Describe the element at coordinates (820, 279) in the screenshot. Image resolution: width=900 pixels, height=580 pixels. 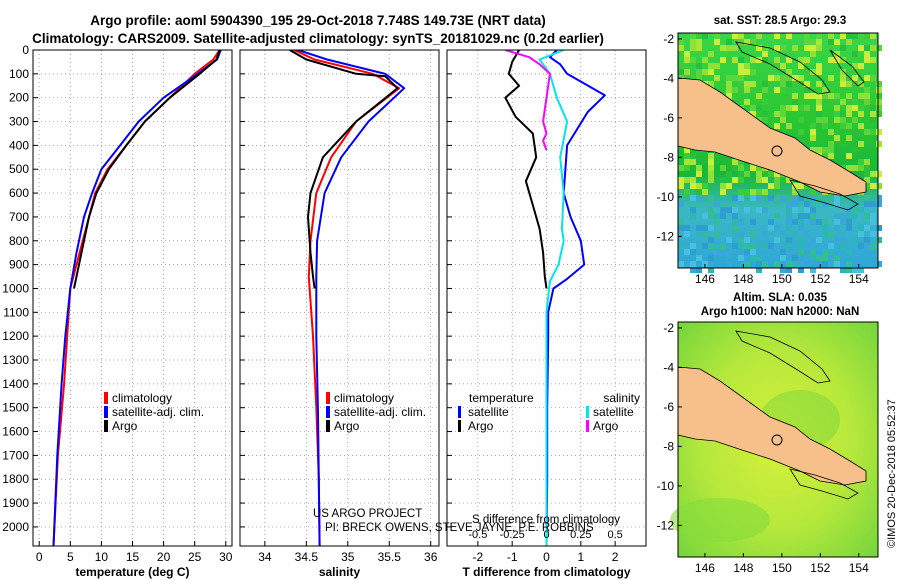
I see `map-x-tick-label: 152` at that location.